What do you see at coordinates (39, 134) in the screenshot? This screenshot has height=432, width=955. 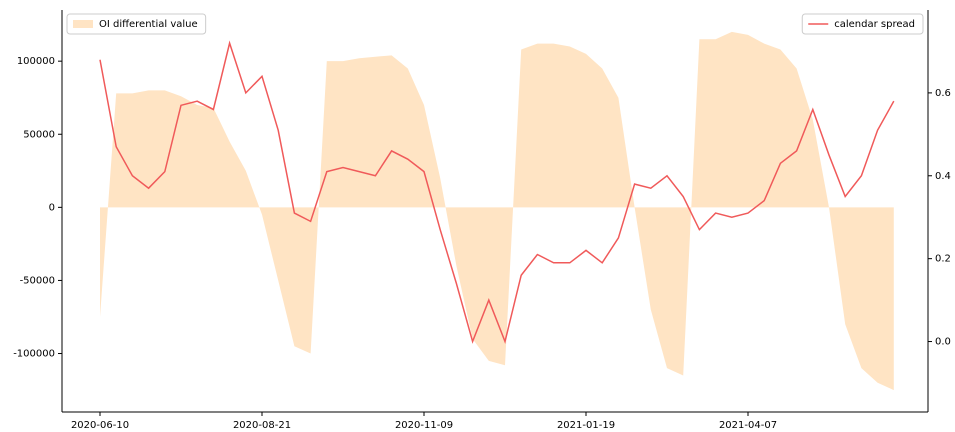 I see `y-tick-label: 50000` at bounding box center [39, 134].